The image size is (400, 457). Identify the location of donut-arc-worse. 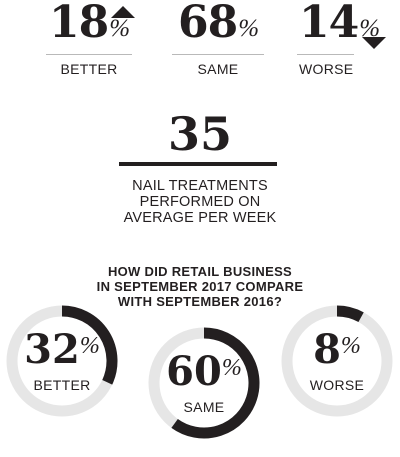
(350, 314).